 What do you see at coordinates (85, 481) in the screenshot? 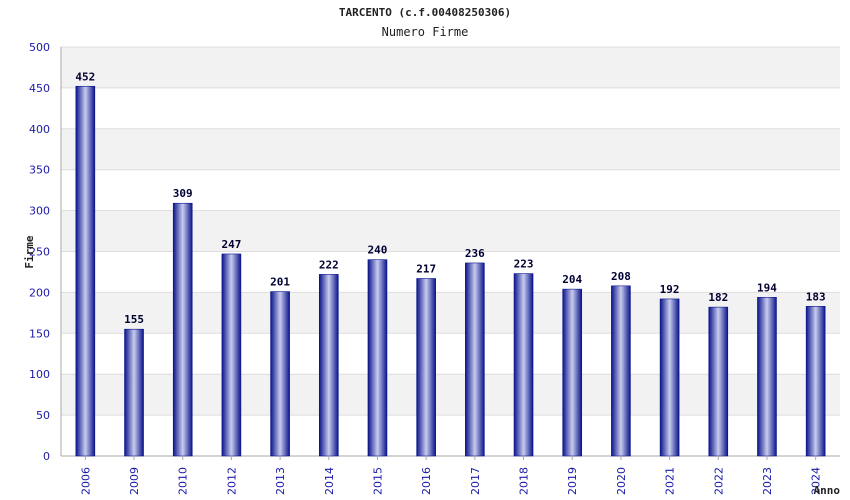
I see `x-tick-label: 2006` at bounding box center [85, 481].